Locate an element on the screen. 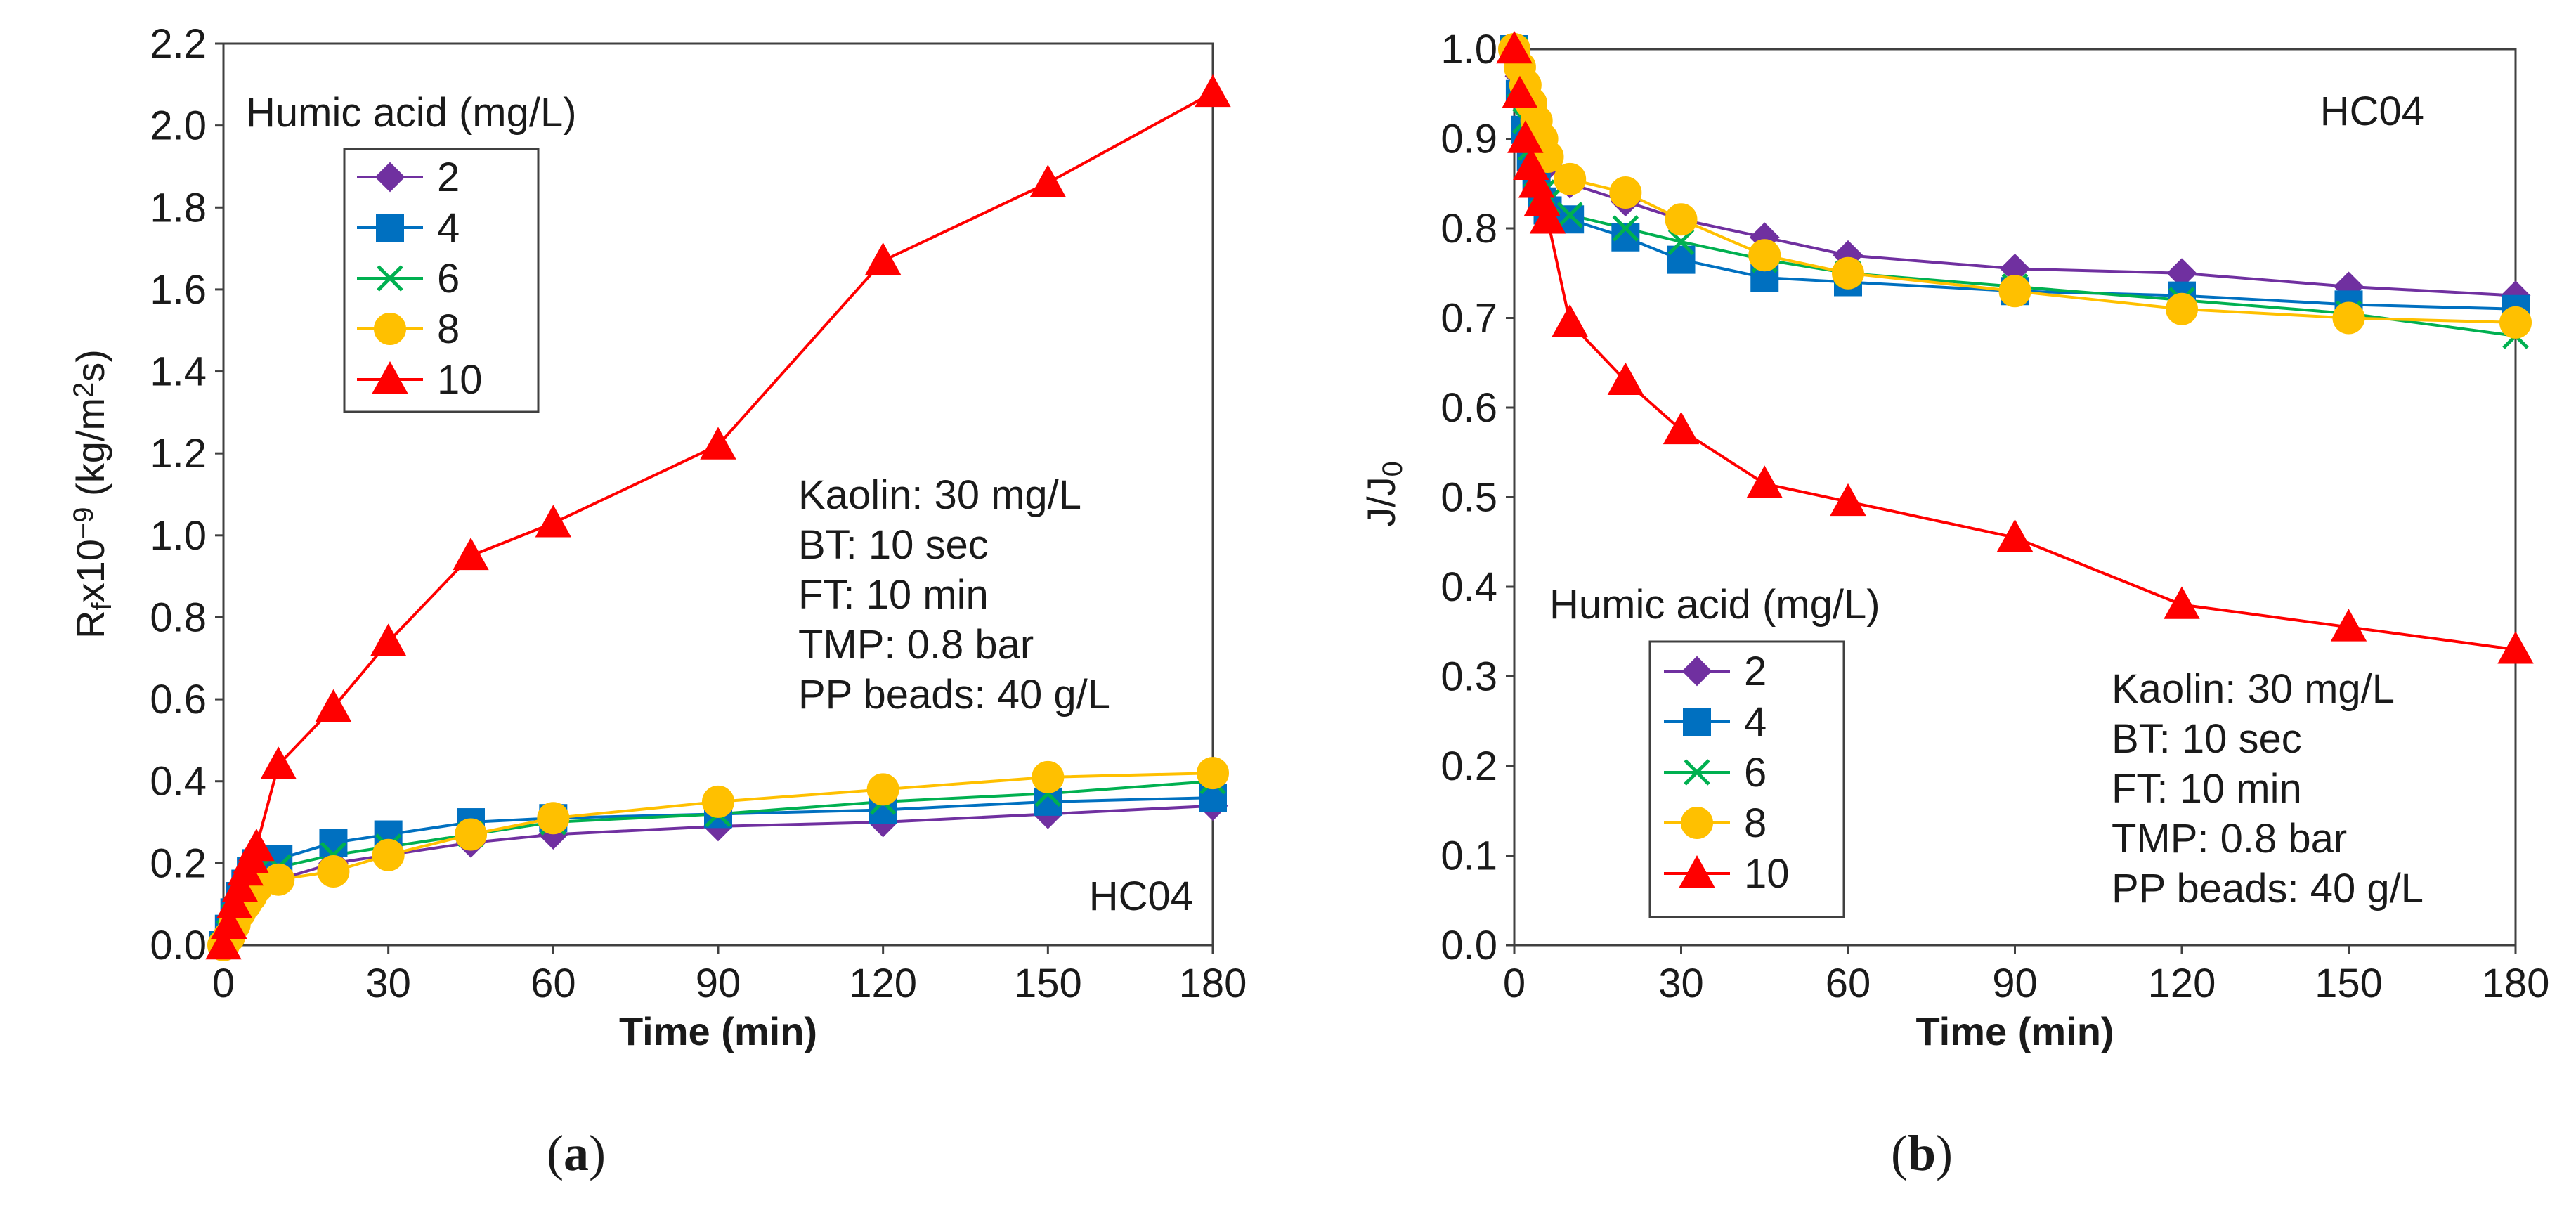  y-tick-label: 1.8 is located at coordinates (178, 207).